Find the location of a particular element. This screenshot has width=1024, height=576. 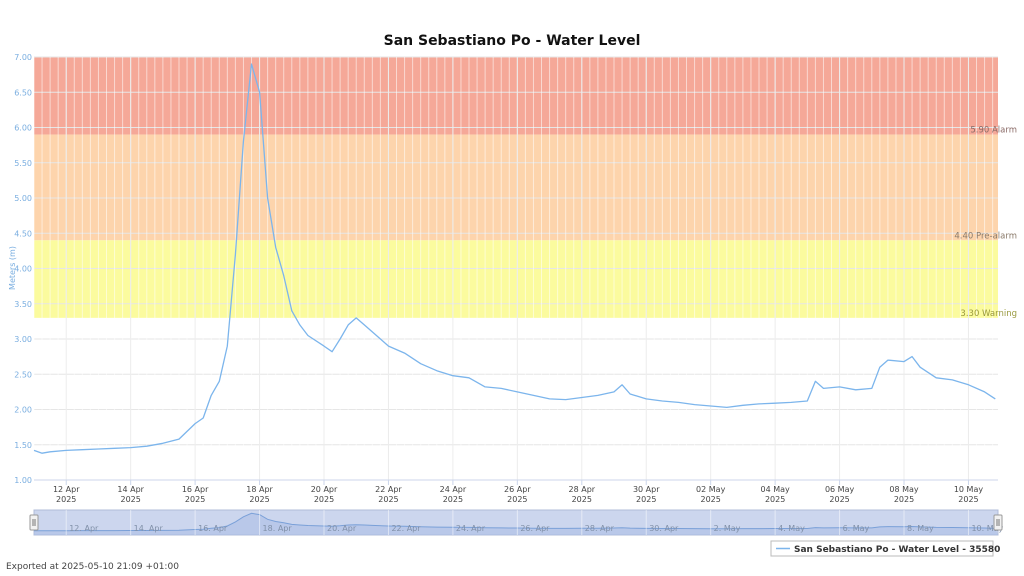

y-tick-label: 4.50 is located at coordinates (23, 233).